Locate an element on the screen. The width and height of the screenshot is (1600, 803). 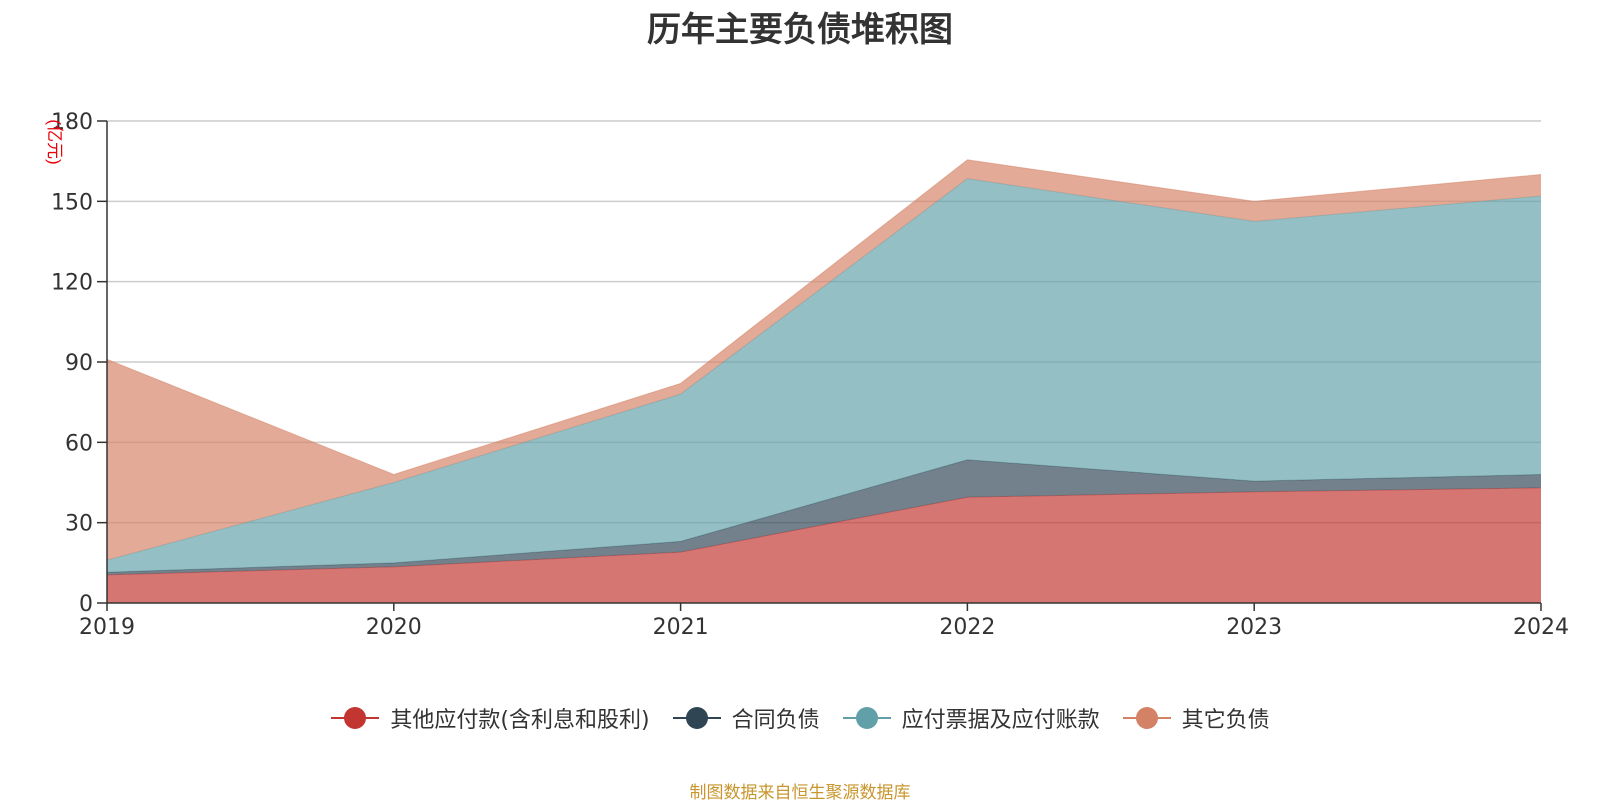
legend-label: 其它负债 is located at coordinates (1225, 720).